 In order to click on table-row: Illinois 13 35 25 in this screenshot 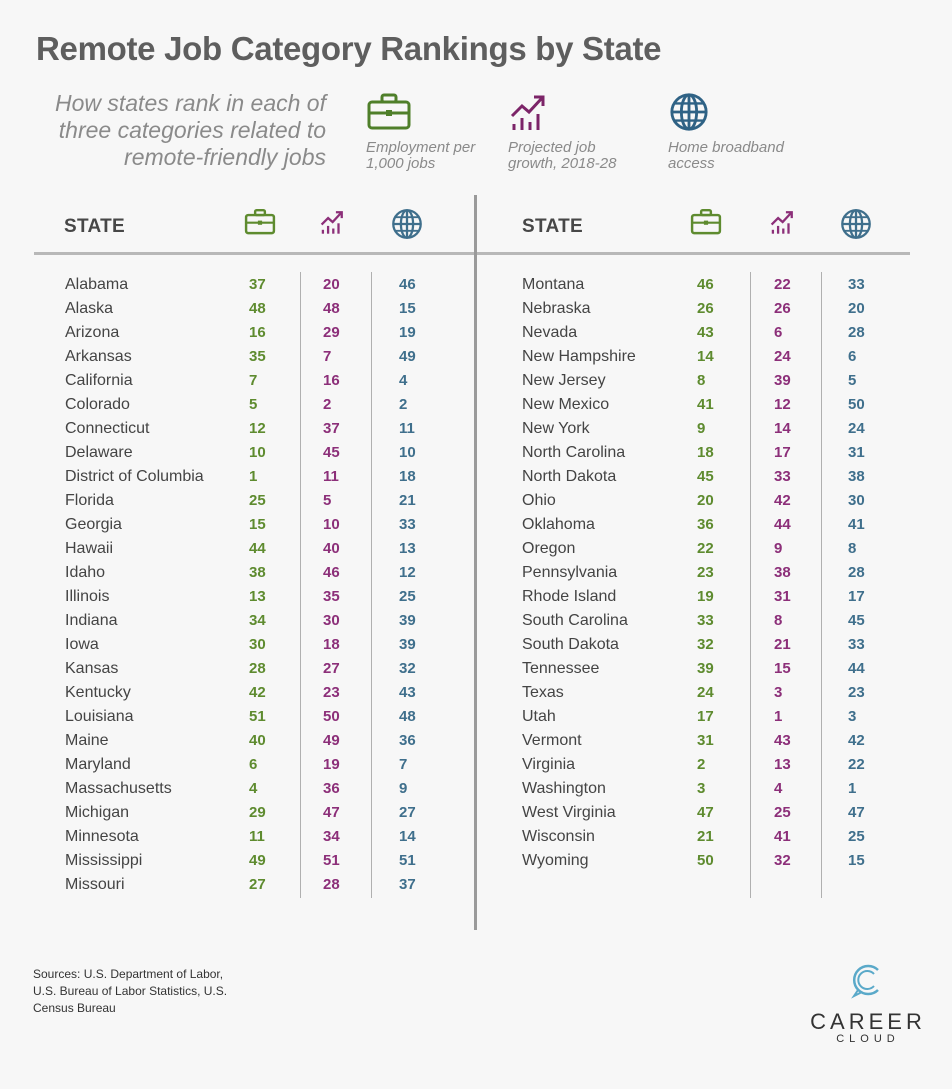, I will do `click(275, 597)`.